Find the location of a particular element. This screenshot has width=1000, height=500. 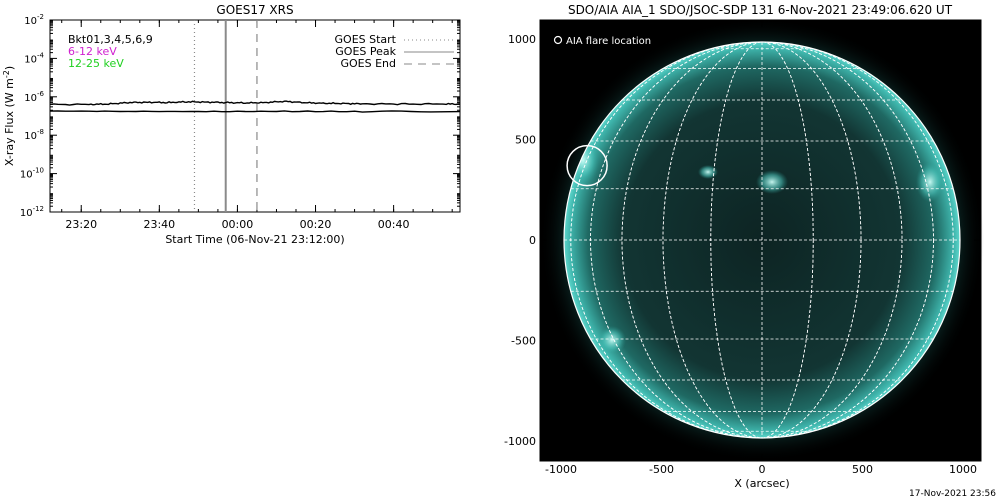

goes-y-tick-label: 10⁻¹⁰ is located at coordinates (32, 174).